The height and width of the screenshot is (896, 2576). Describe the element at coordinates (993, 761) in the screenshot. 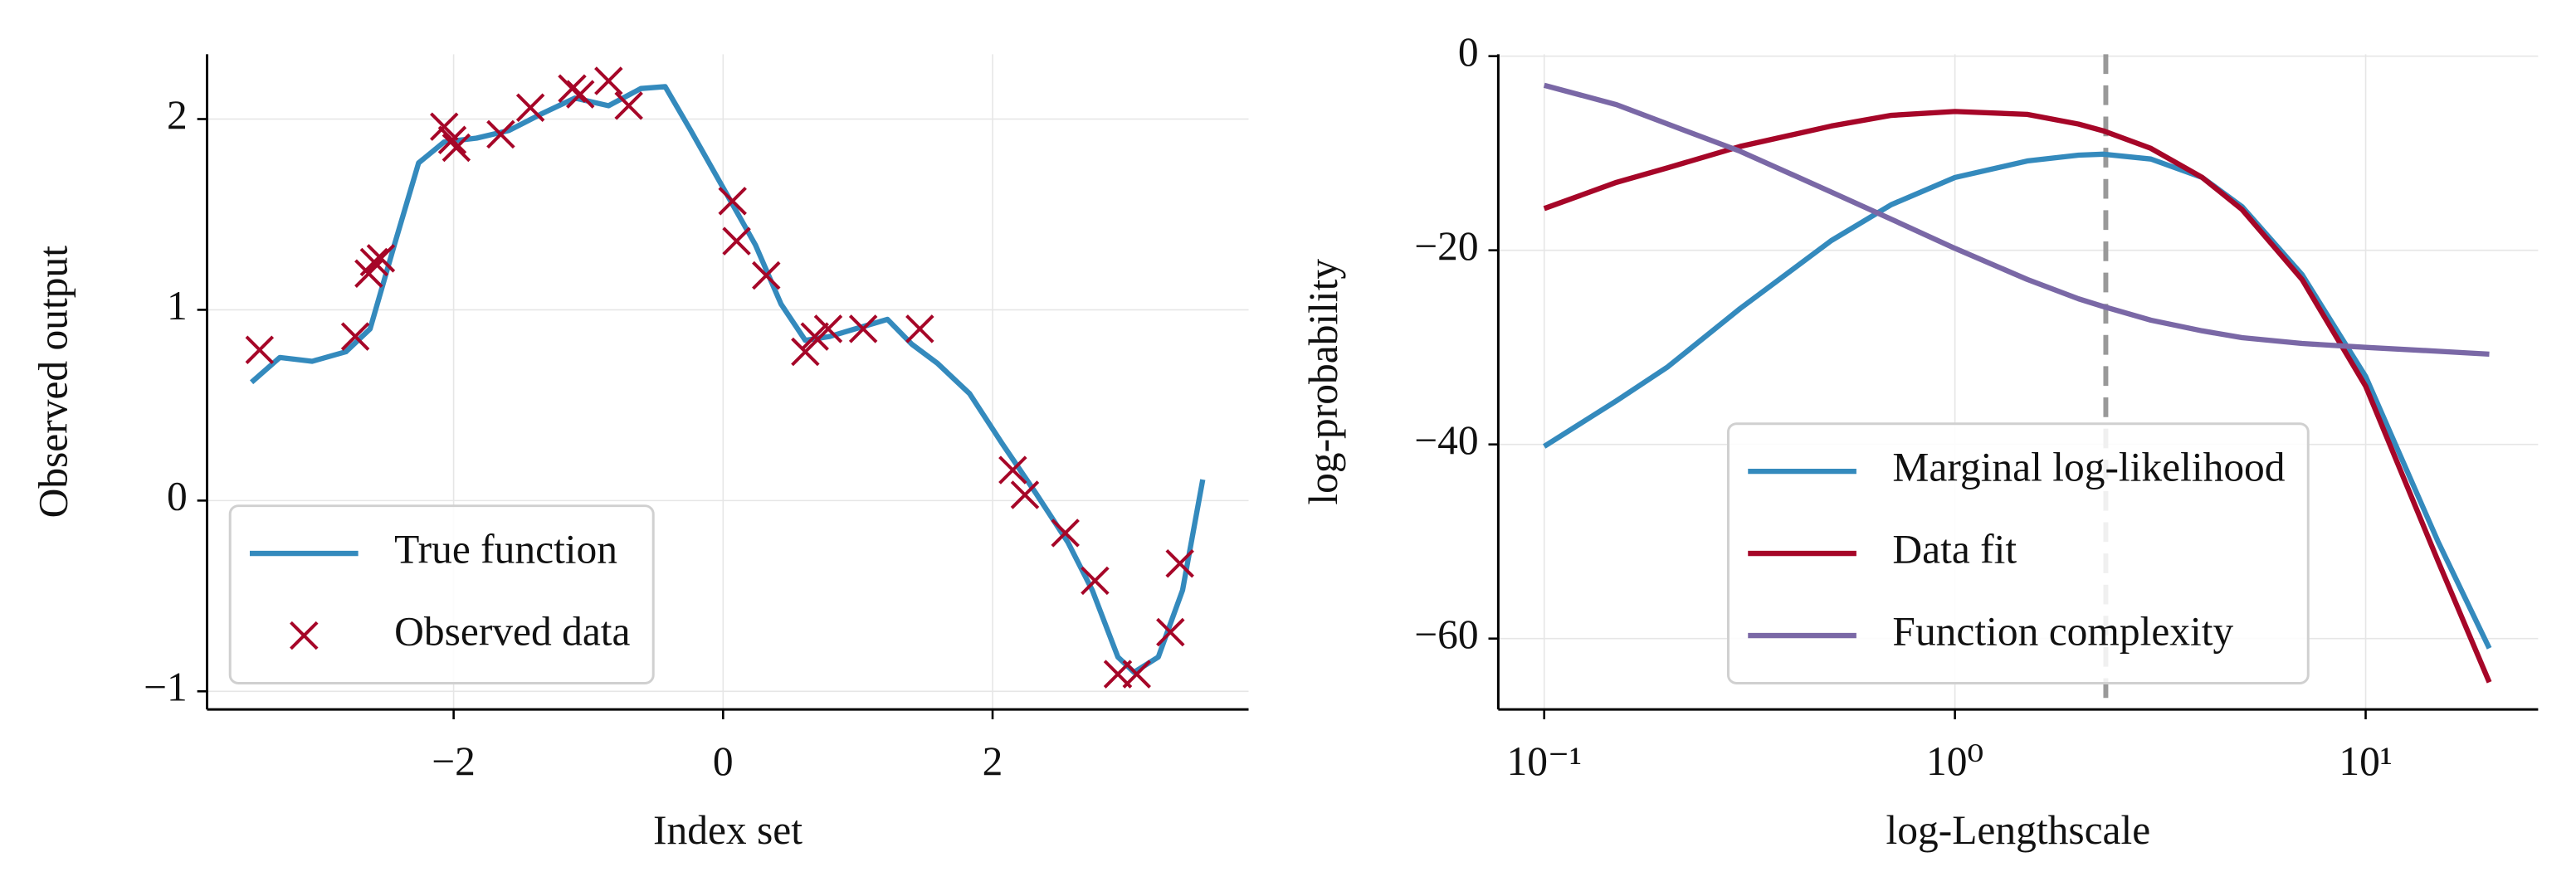

I see `x-tick-label: 2` at that location.